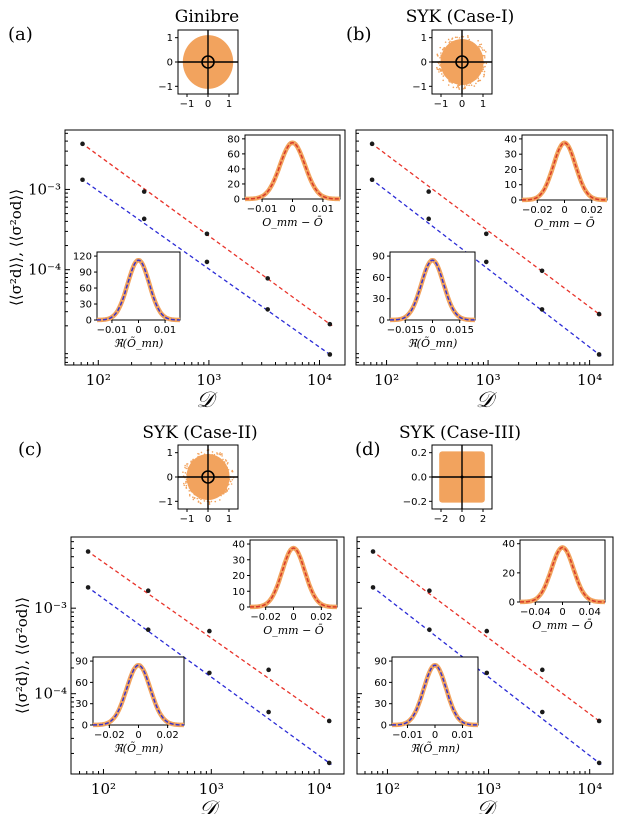  Describe the element at coordinates (483, 104) in the screenshot. I see `spectrum-xtick-label: 1` at that location.